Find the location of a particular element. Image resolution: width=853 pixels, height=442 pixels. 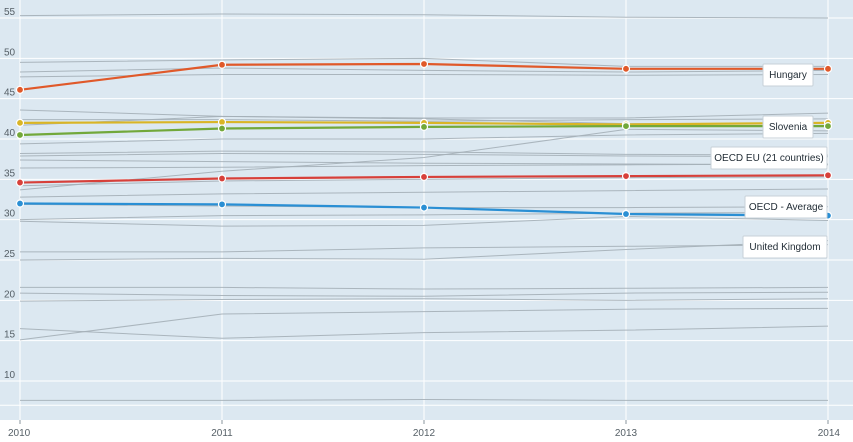

x-tick-label: 2013 is located at coordinates (626, 433).